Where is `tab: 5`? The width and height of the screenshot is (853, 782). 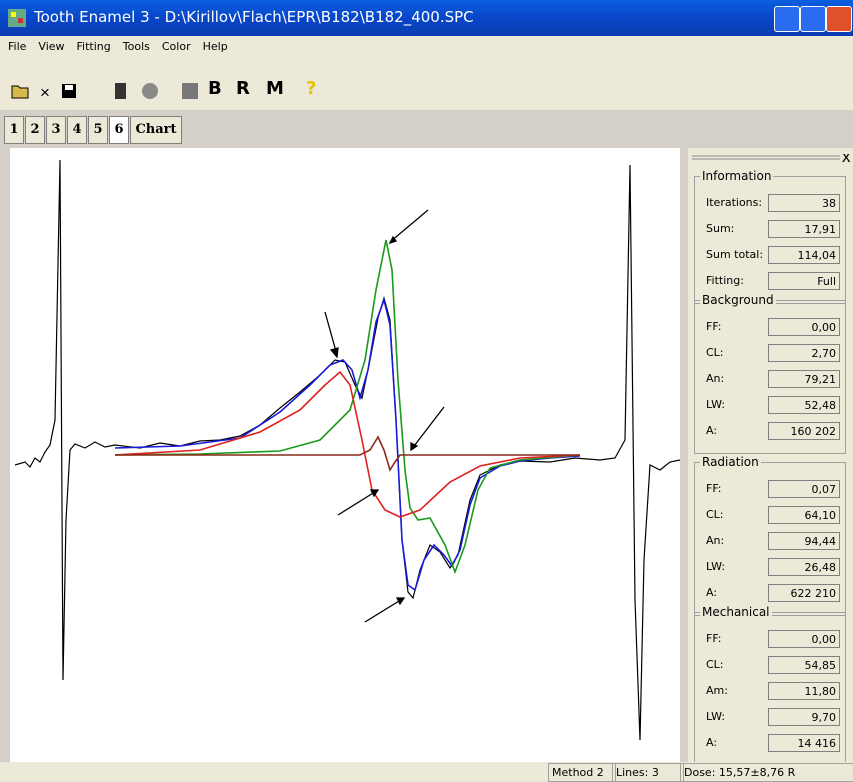 tab: 5 is located at coordinates (98, 130).